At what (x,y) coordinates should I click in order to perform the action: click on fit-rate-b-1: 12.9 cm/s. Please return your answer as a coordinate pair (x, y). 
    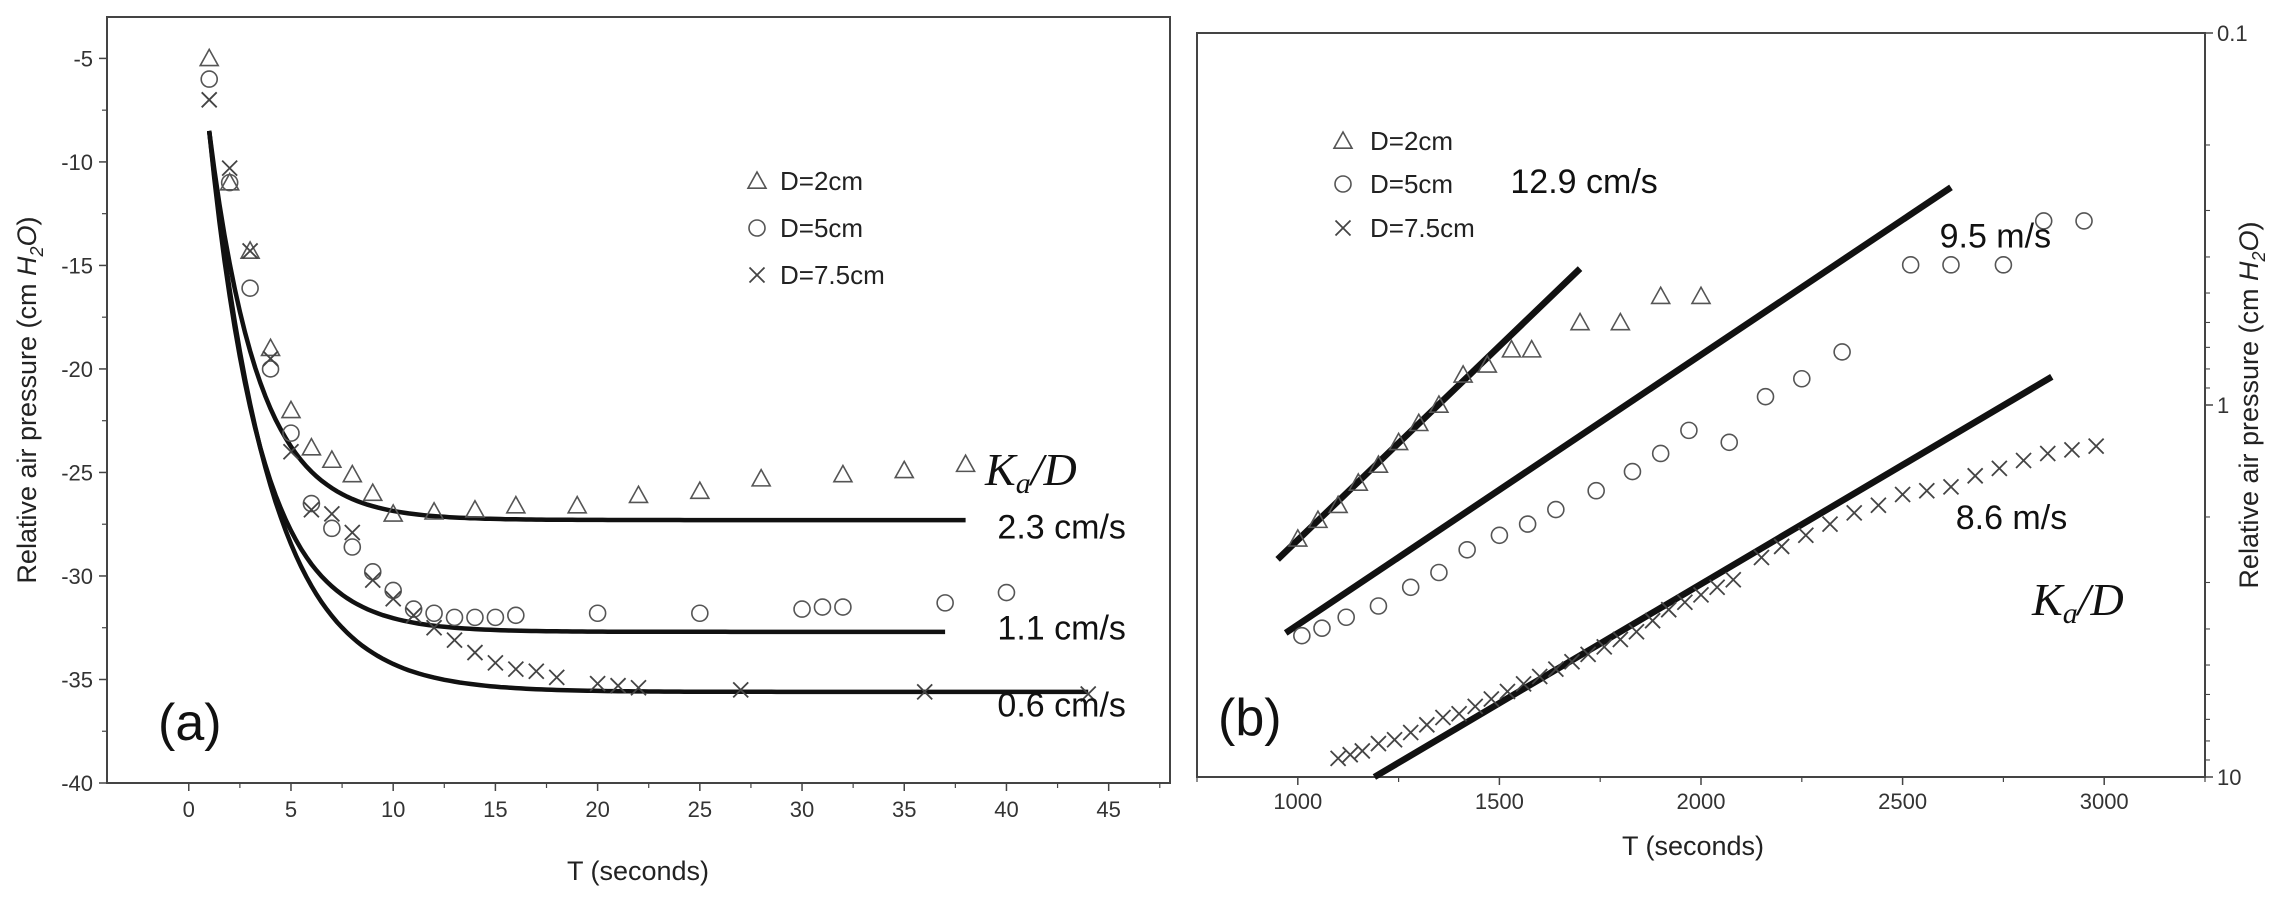
    Looking at the image, I should click on (1583, 182).